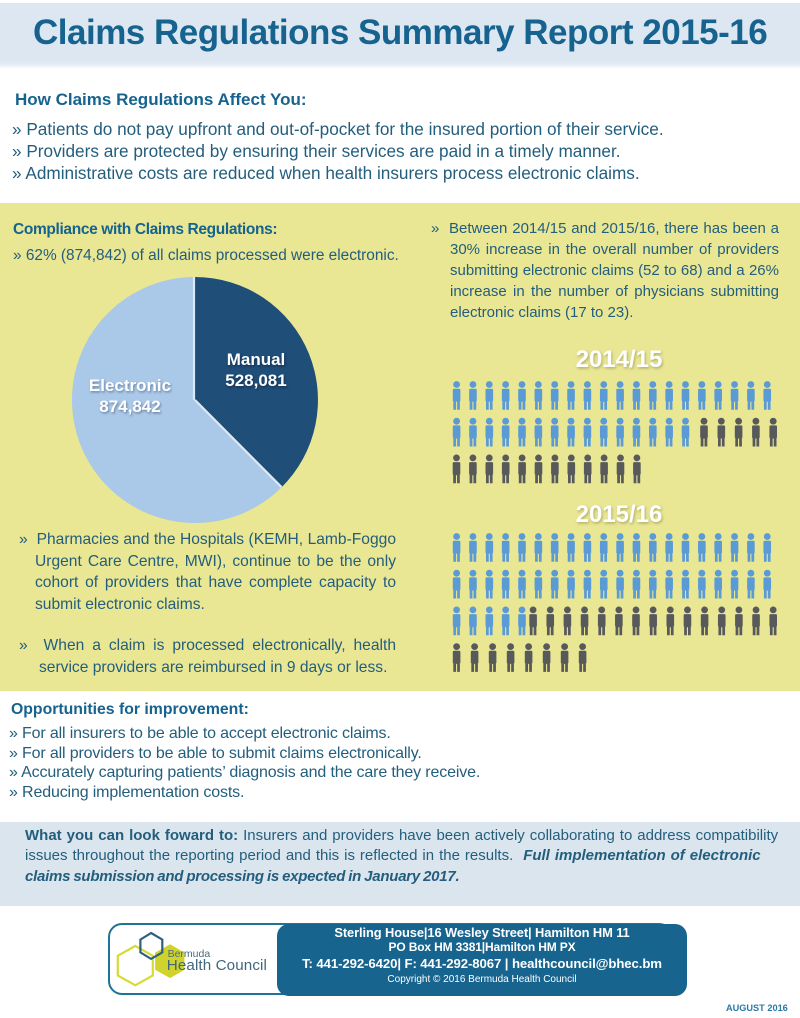 This screenshot has width=800, height=1018. I want to click on svg-text: Health Council, so click(217, 965).